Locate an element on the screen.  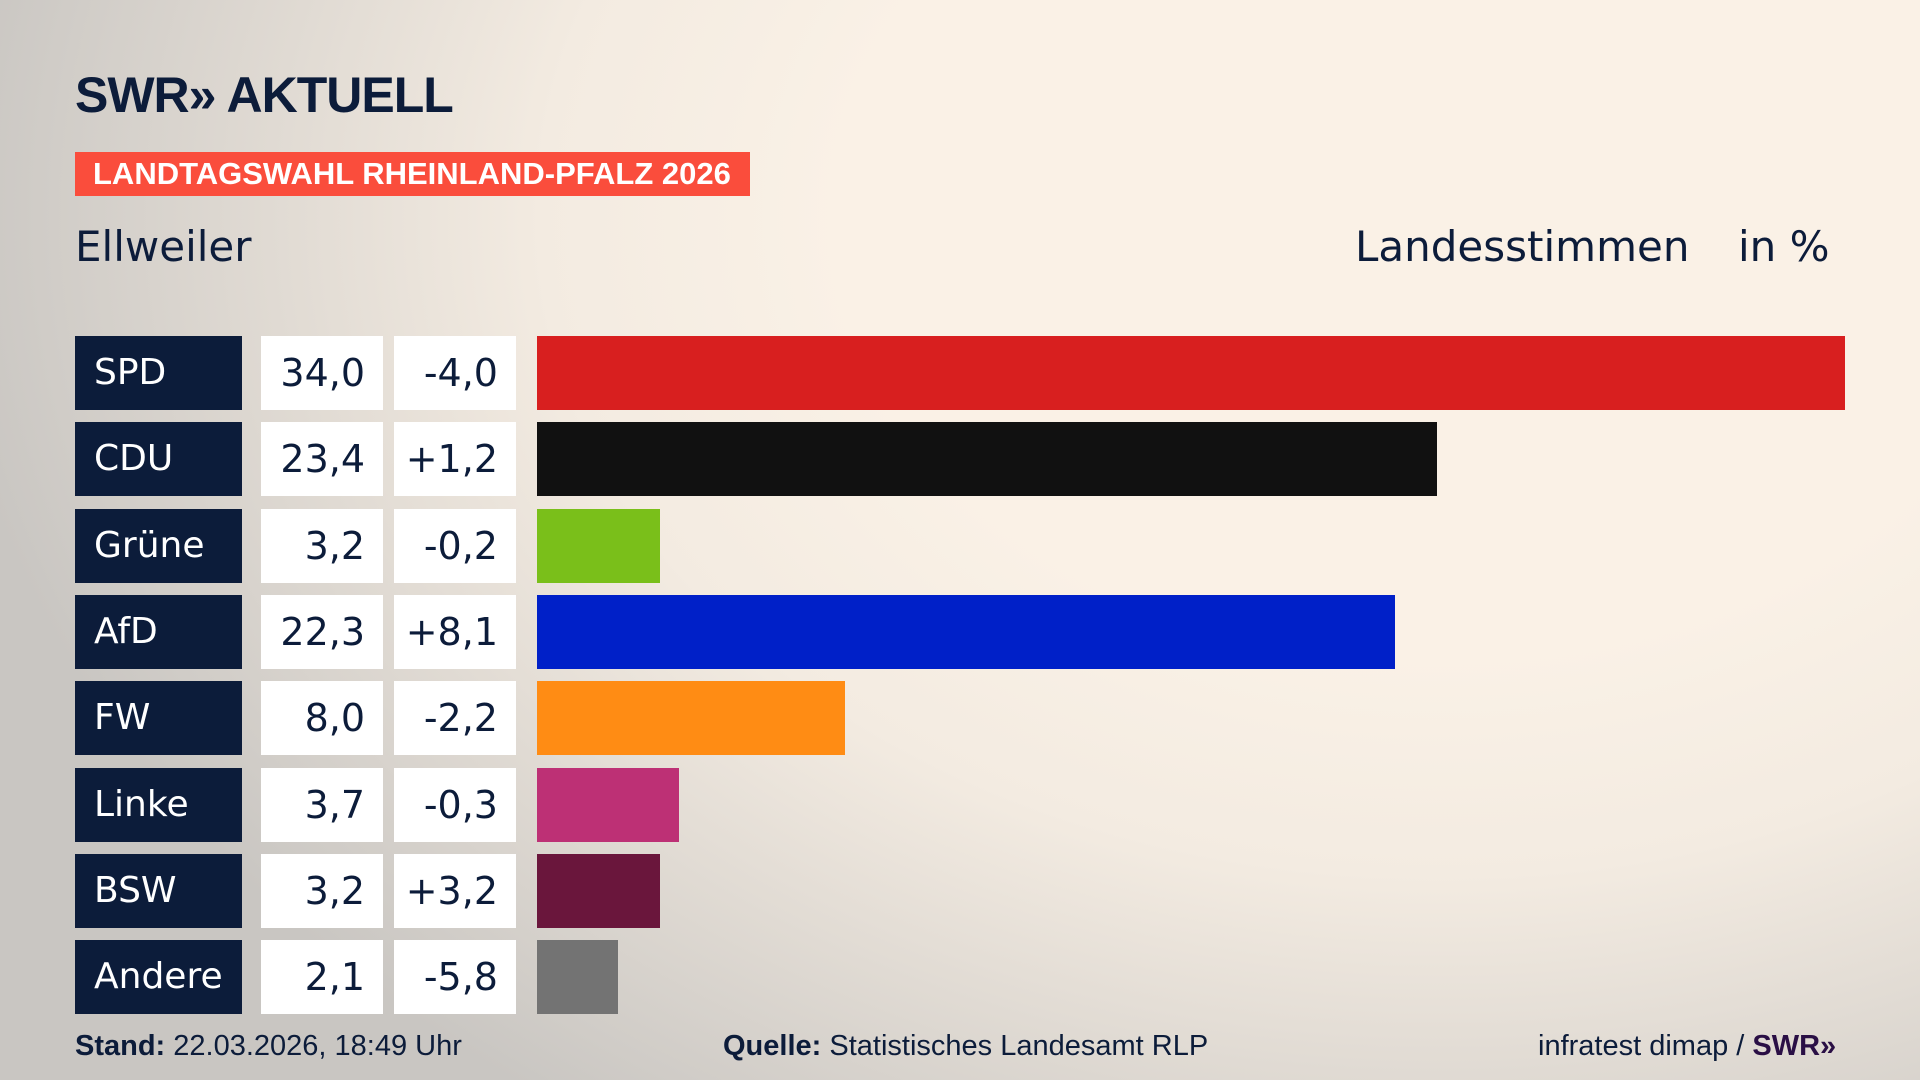
bar-row: SPD 34,0 -4,0 is located at coordinates (975, 373).